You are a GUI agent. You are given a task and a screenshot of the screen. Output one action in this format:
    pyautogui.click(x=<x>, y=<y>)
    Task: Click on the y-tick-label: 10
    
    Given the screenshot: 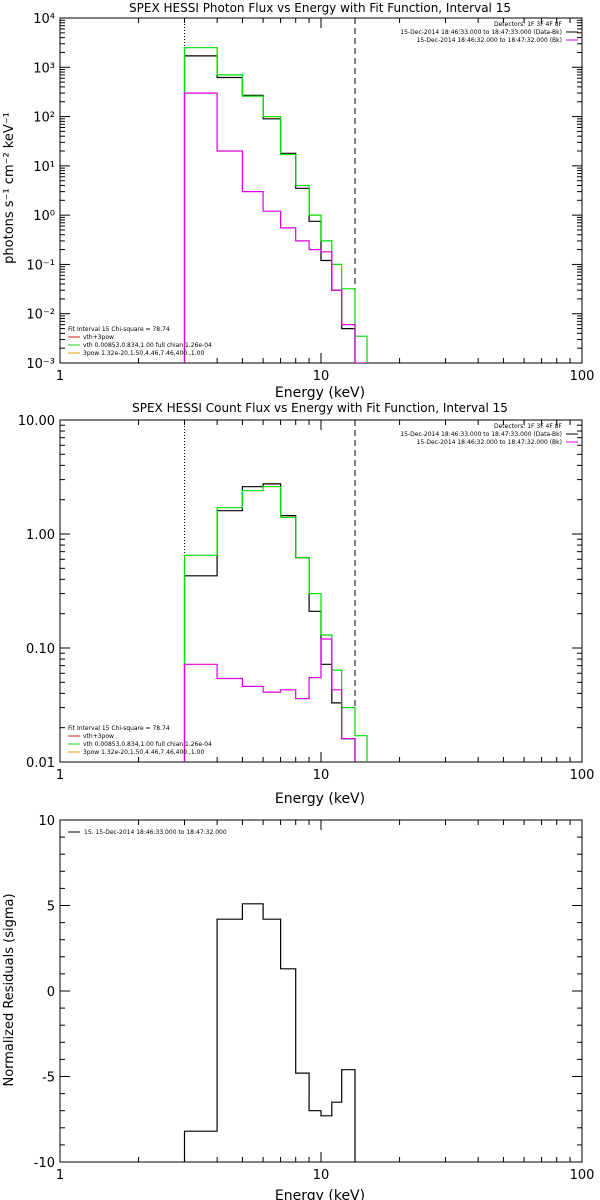 What is the action you would take?
    pyautogui.click(x=46, y=821)
    